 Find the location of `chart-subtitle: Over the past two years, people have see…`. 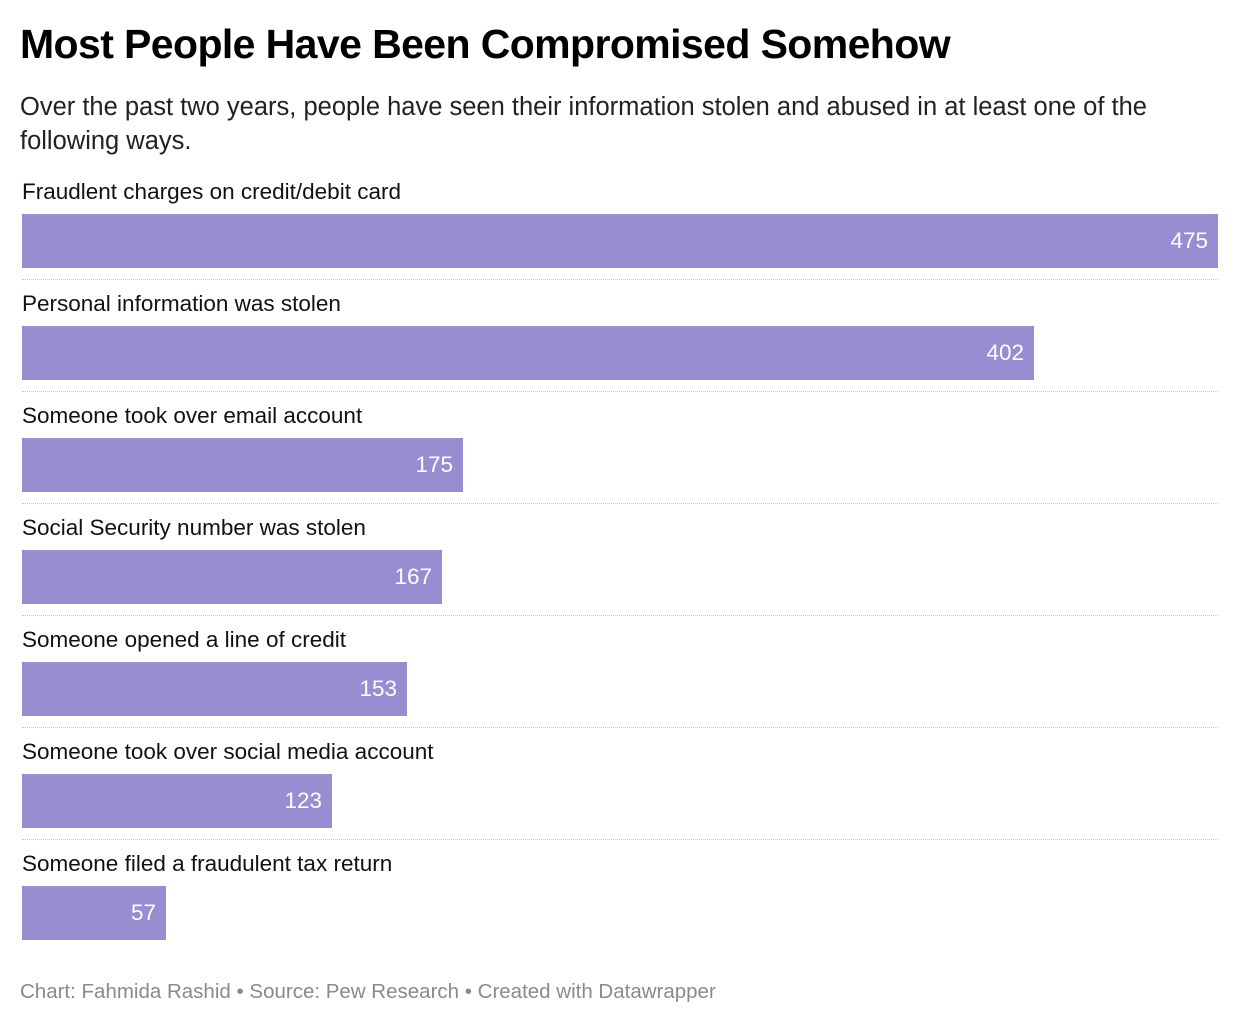

chart-subtitle: Over the past two years, people have see… is located at coordinates (583, 124).